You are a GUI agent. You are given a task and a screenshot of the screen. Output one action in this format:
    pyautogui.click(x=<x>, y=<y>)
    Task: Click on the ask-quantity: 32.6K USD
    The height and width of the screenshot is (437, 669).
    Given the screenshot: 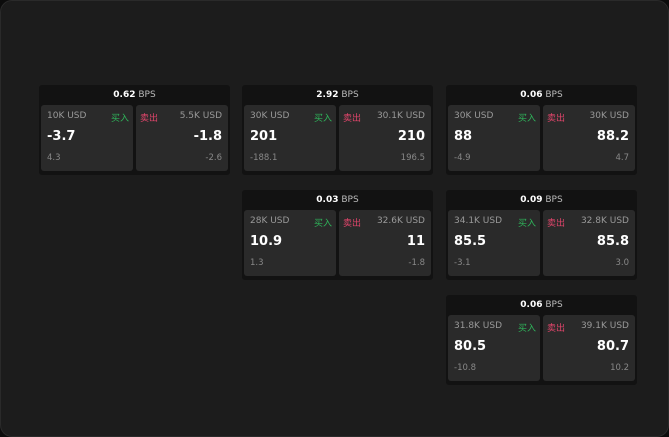 What is the action you would take?
    pyautogui.click(x=400, y=221)
    